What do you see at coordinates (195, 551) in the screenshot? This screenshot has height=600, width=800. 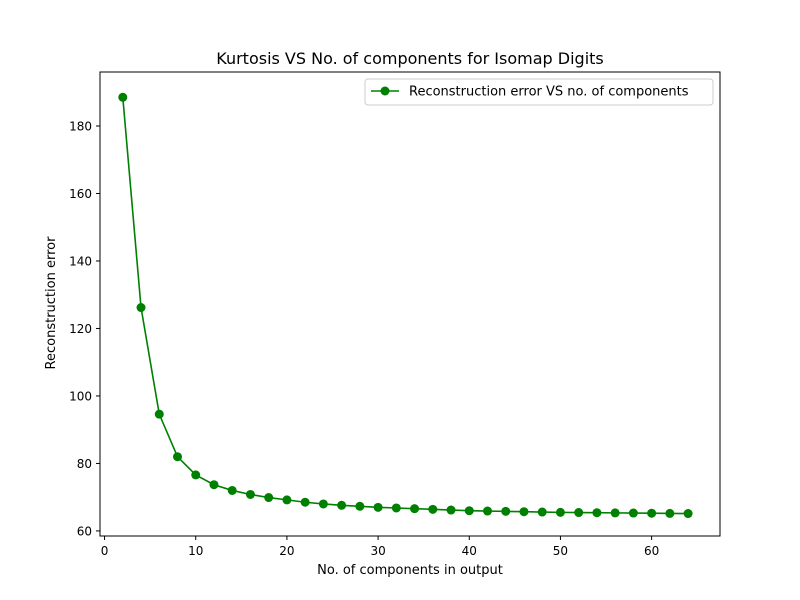 I see `x-tick-label: 10` at bounding box center [195, 551].